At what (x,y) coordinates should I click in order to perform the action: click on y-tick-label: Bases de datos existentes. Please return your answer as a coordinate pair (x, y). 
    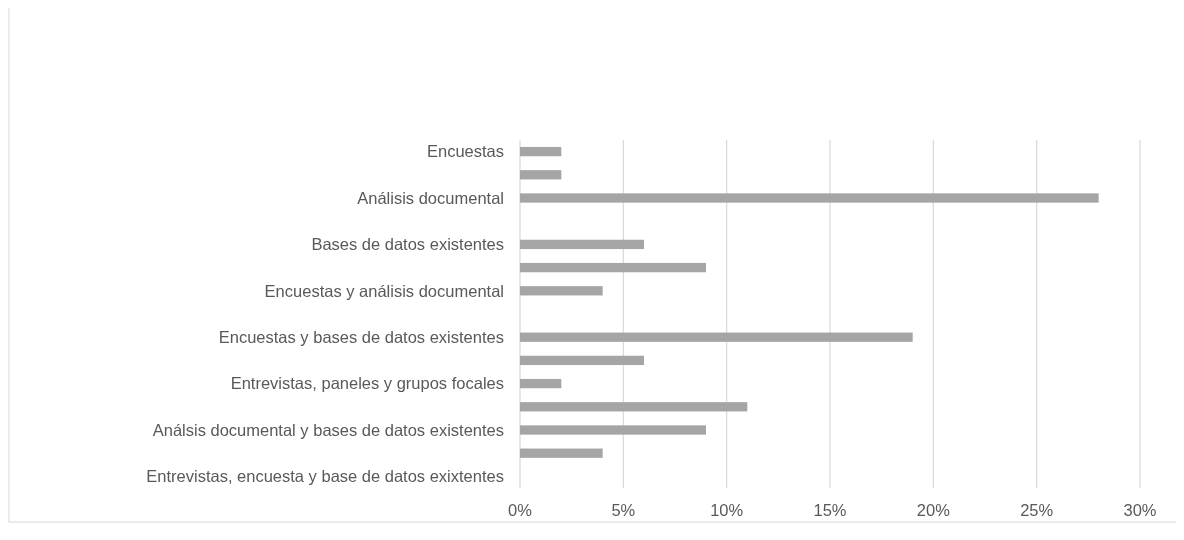
    Looking at the image, I should click on (407, 244).